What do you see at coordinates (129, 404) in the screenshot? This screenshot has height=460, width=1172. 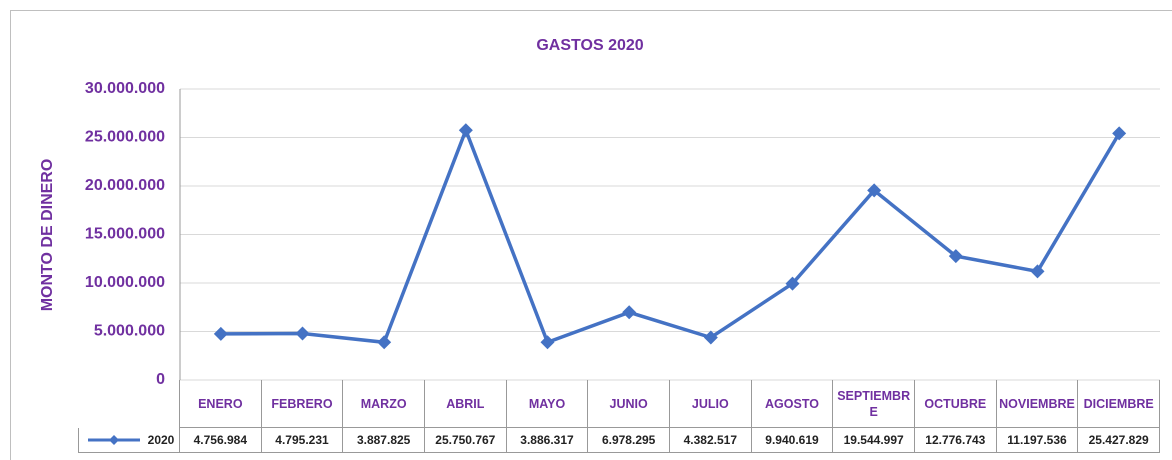 I see `blank-cell` at bounding box center [129, 404].